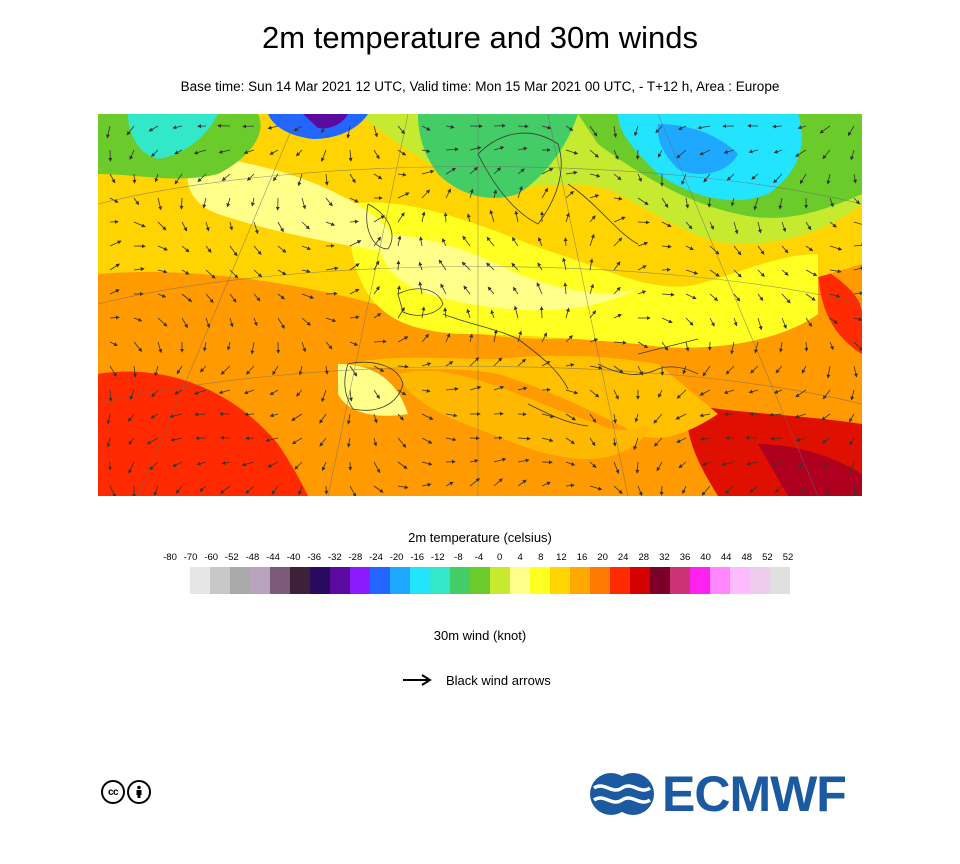 This screenshot has height=864, width=960. What do you see at coordinates (252, 557) in the screenshot?
I see `colorbar-tick-label: -48` at bounding box center [252, 557].